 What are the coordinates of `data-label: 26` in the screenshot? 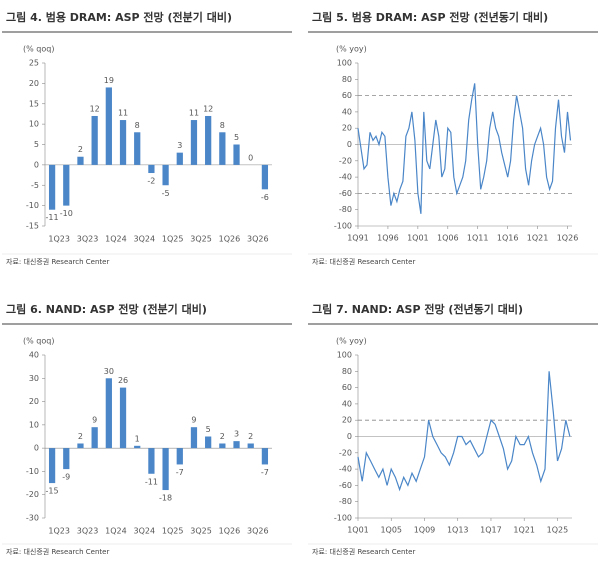 It's located at (123, 380).